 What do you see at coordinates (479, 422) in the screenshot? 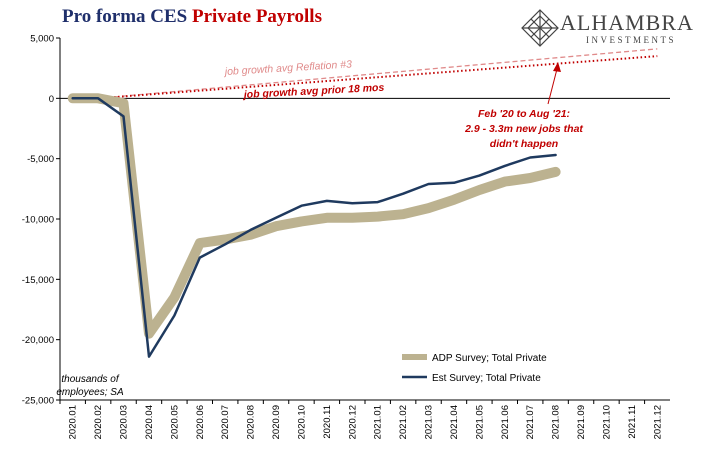
I see `x-tick-label: 2021.05` at bounding box center [479, 422].